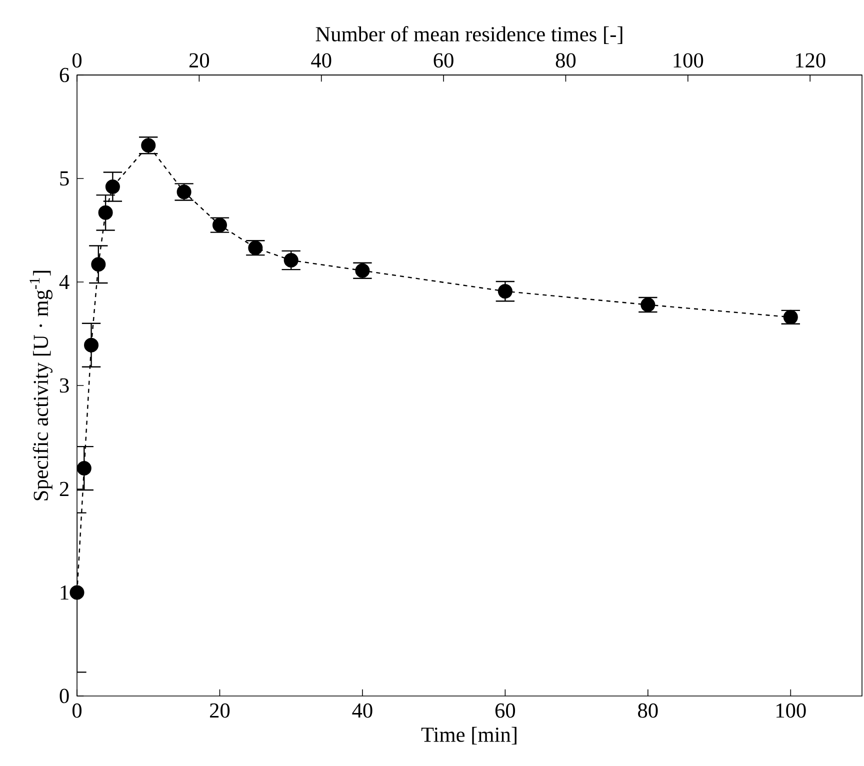 The image size is (864, 766). Describe the element at coordinates (791, 710) in the screenshot. I see `x-tick-label: 100` at that location.